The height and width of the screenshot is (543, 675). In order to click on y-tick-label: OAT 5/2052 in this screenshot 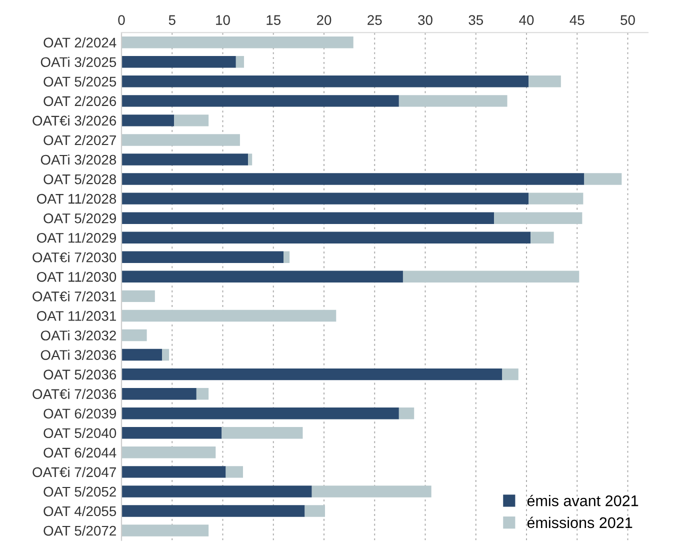, I will do `click(80, 491)`.